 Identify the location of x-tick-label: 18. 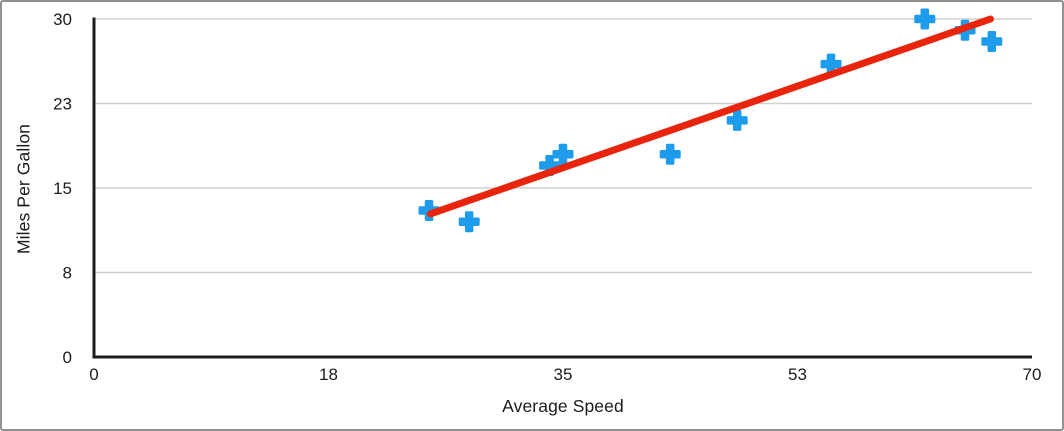
(328, 374).